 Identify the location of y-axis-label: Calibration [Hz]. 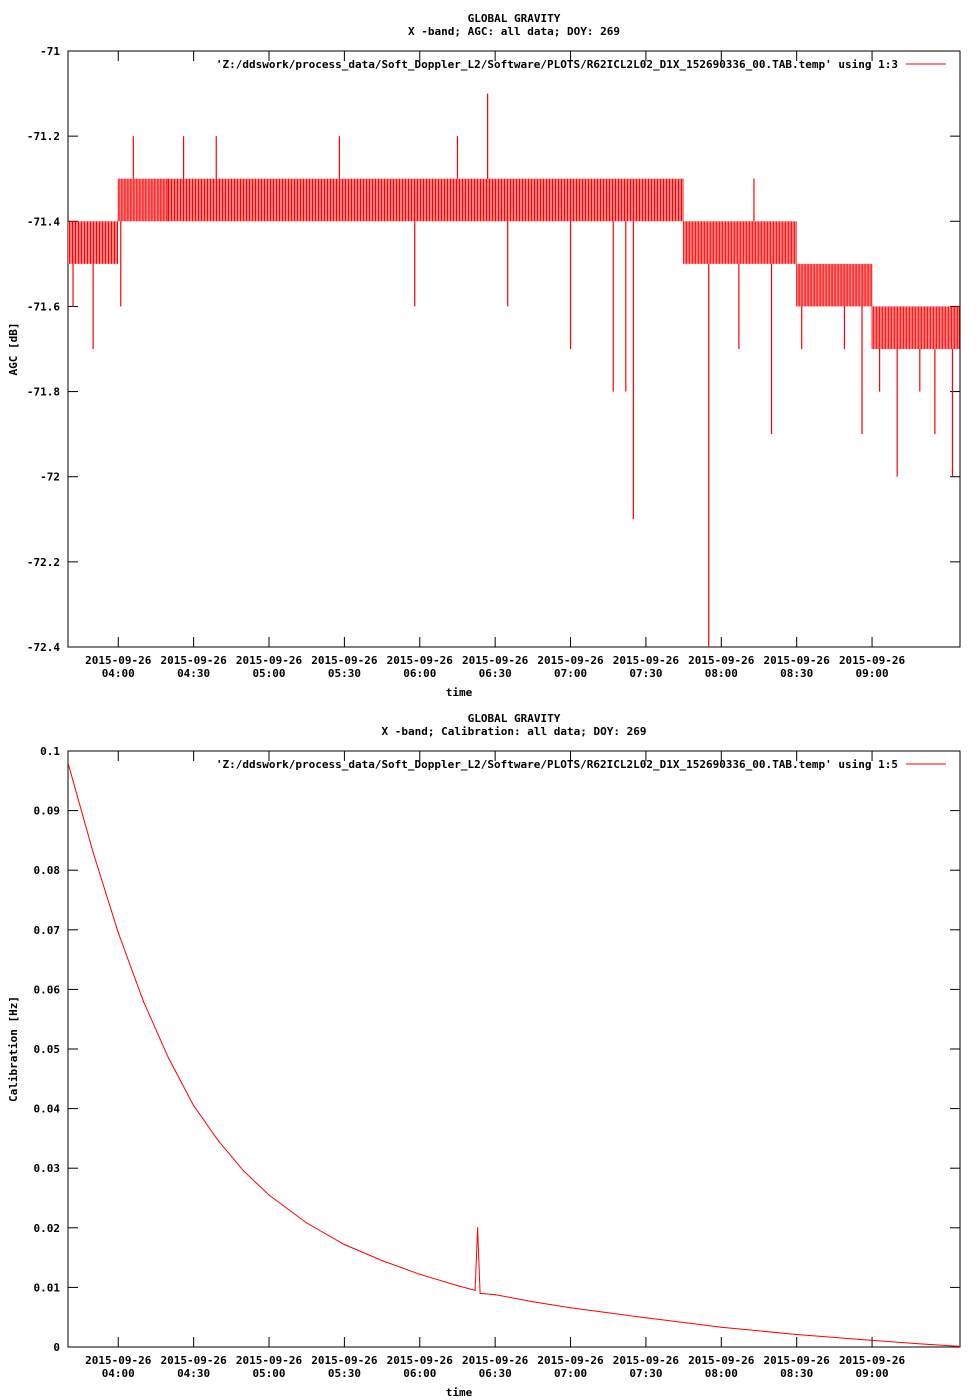
(13, 1049).